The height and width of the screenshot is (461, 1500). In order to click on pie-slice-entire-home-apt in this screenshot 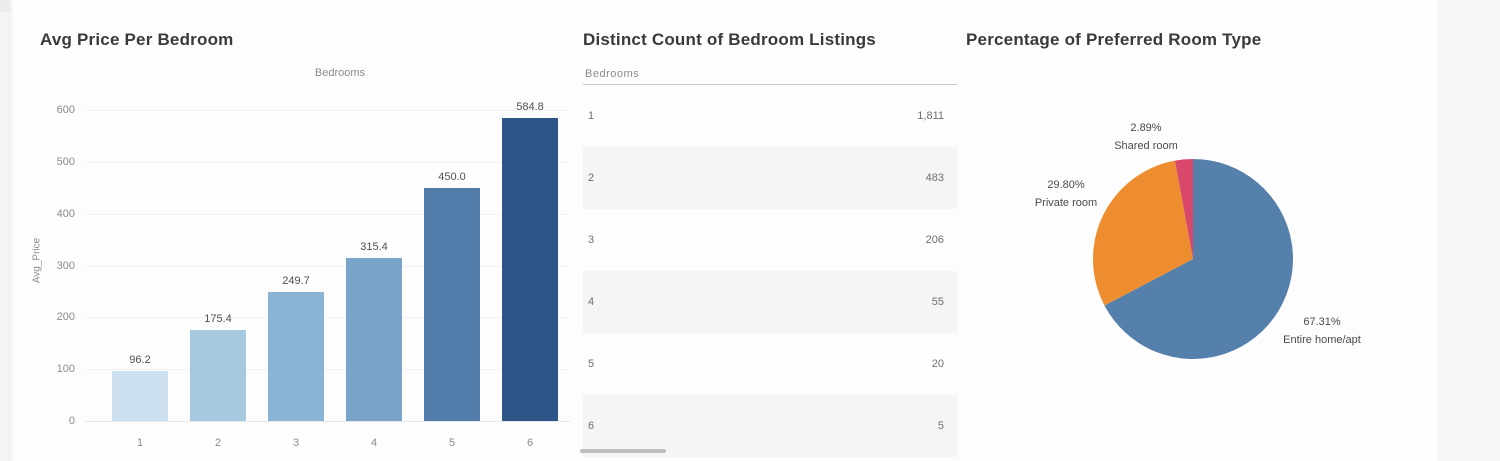, I will do `click(1199, 259)`.